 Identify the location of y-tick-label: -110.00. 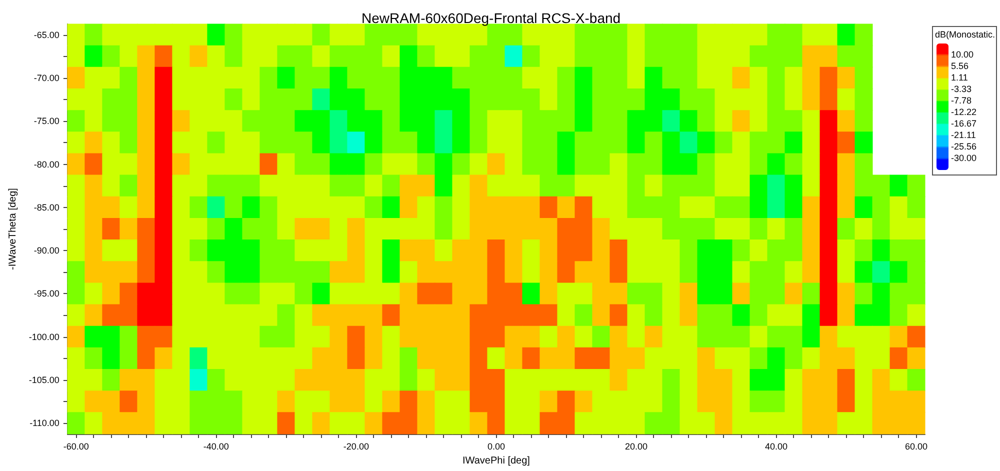
(45, 423).